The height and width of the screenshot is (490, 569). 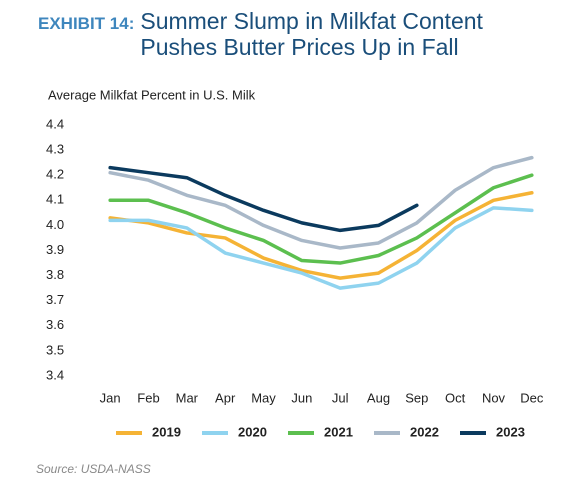 I want to click on y-tick-label: 3.4, so click(x=55, y=374).